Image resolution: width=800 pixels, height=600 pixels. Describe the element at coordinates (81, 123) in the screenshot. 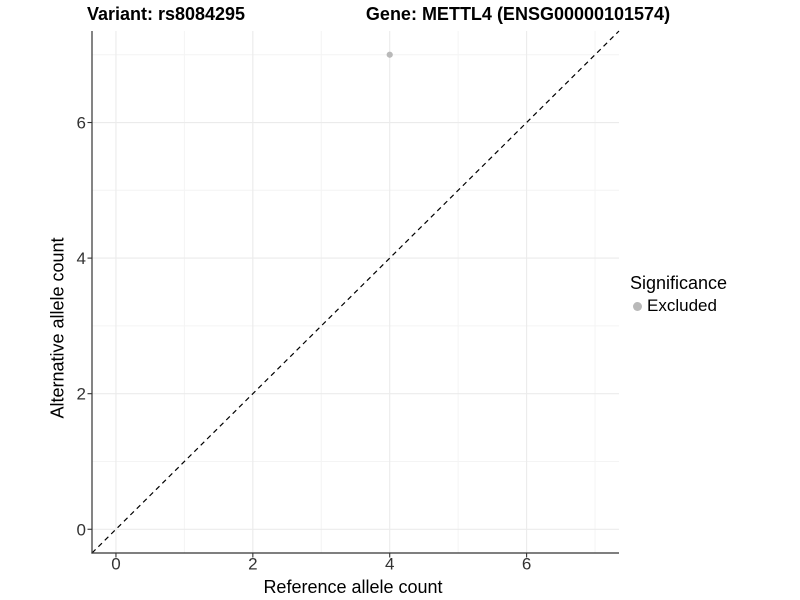

I see `y-tick-label: 6` at that location.